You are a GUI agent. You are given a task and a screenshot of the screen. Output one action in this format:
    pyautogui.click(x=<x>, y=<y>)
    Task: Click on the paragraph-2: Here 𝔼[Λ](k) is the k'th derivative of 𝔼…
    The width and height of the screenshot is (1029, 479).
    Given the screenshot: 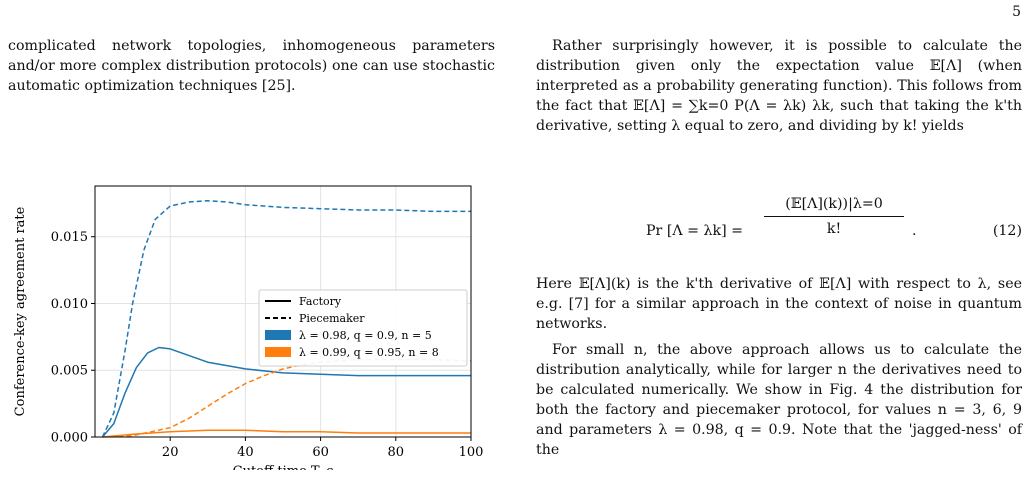 What is the action you would take?
    pyautogui.click(x=779, y=304)
    